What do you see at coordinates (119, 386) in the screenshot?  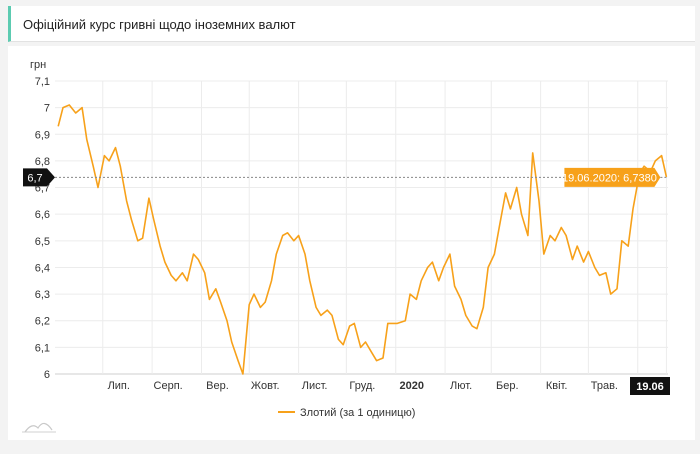 I see `x-tick-label: Лип.` at bounding box center [119, 386].